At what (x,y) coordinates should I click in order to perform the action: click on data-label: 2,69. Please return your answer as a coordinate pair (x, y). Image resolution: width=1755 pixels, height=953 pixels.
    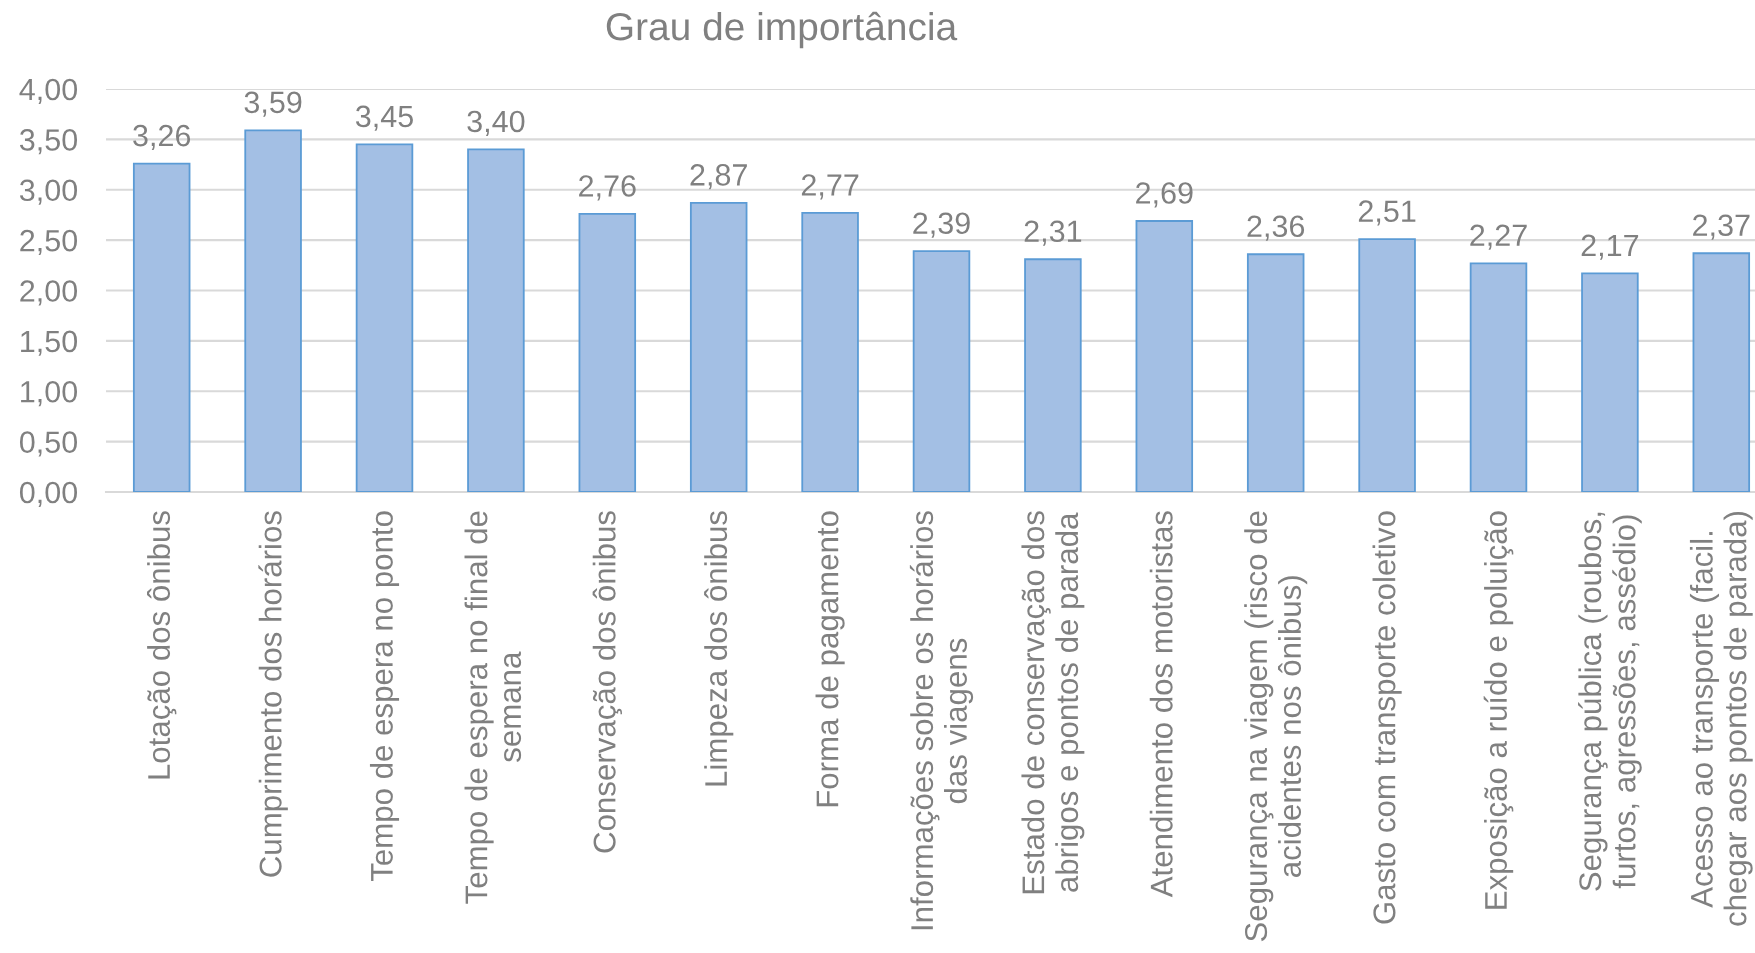
    Looking at the image, I should click on (1164, 195).